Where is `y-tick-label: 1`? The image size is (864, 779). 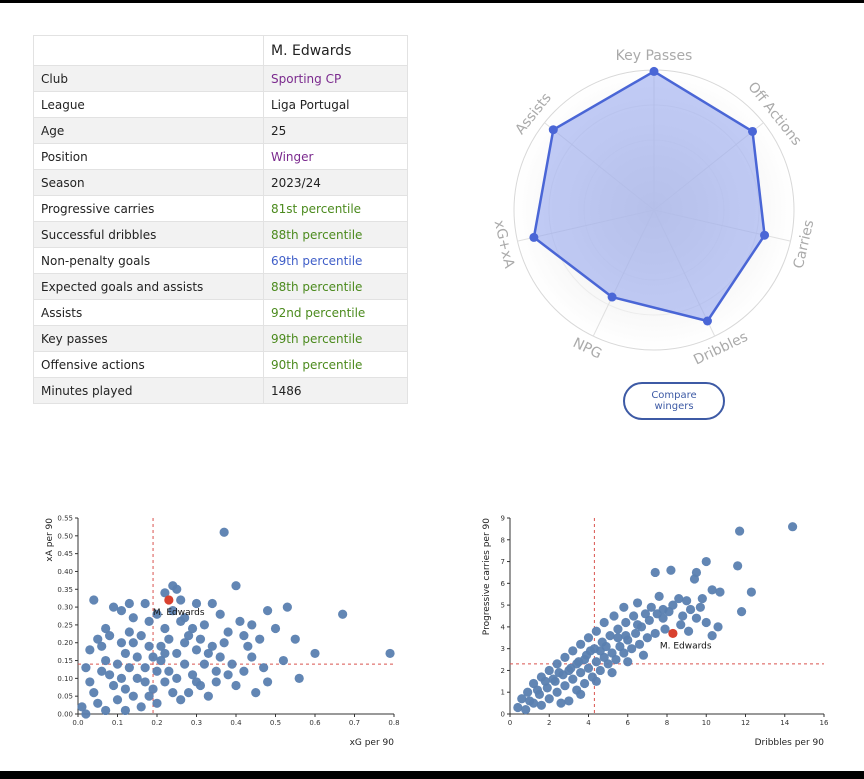 y-tick-label: 1 is located at coordinates (503, 693).